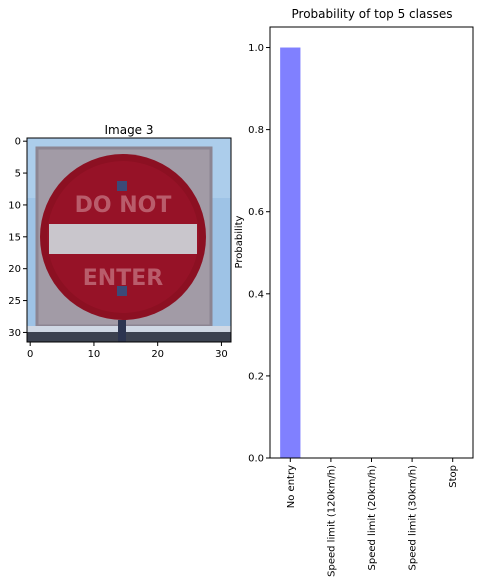 Image resolution: width=484 pixels, height=583 pixels. Describe the element at coordinates (18, 142) in the screenshot. I see `image-y-tick-label: 0` at that location.